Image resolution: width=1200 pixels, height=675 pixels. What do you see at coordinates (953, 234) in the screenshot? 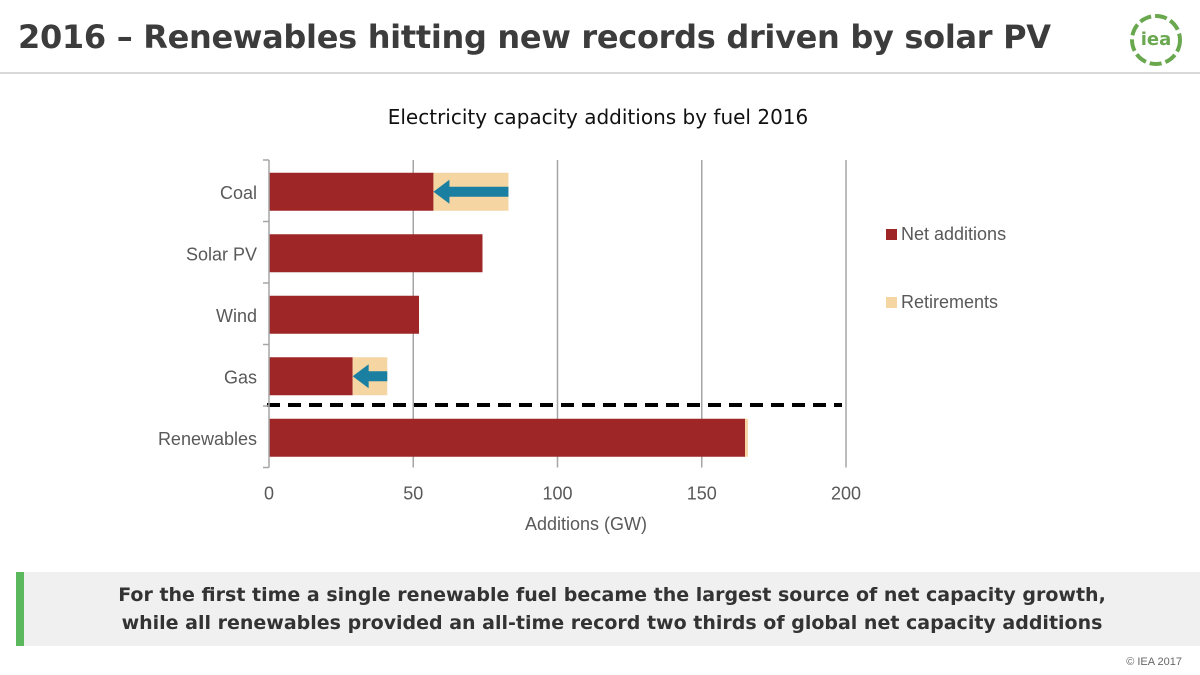
I see `legend-label: Net additions` at bounding box center [953, 234].